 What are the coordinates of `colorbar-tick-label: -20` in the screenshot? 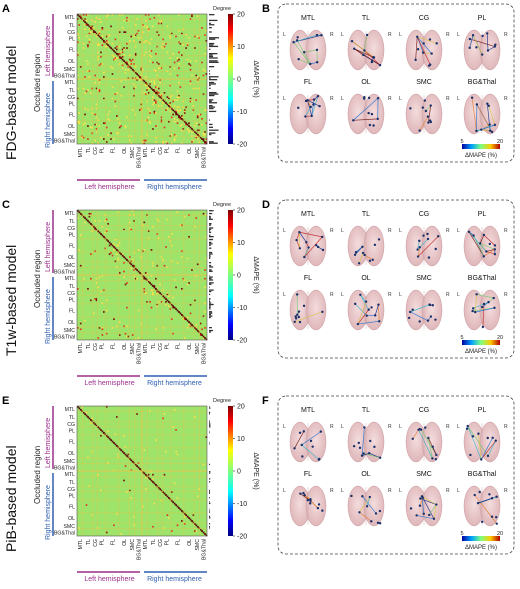 It's located at (242, 537).